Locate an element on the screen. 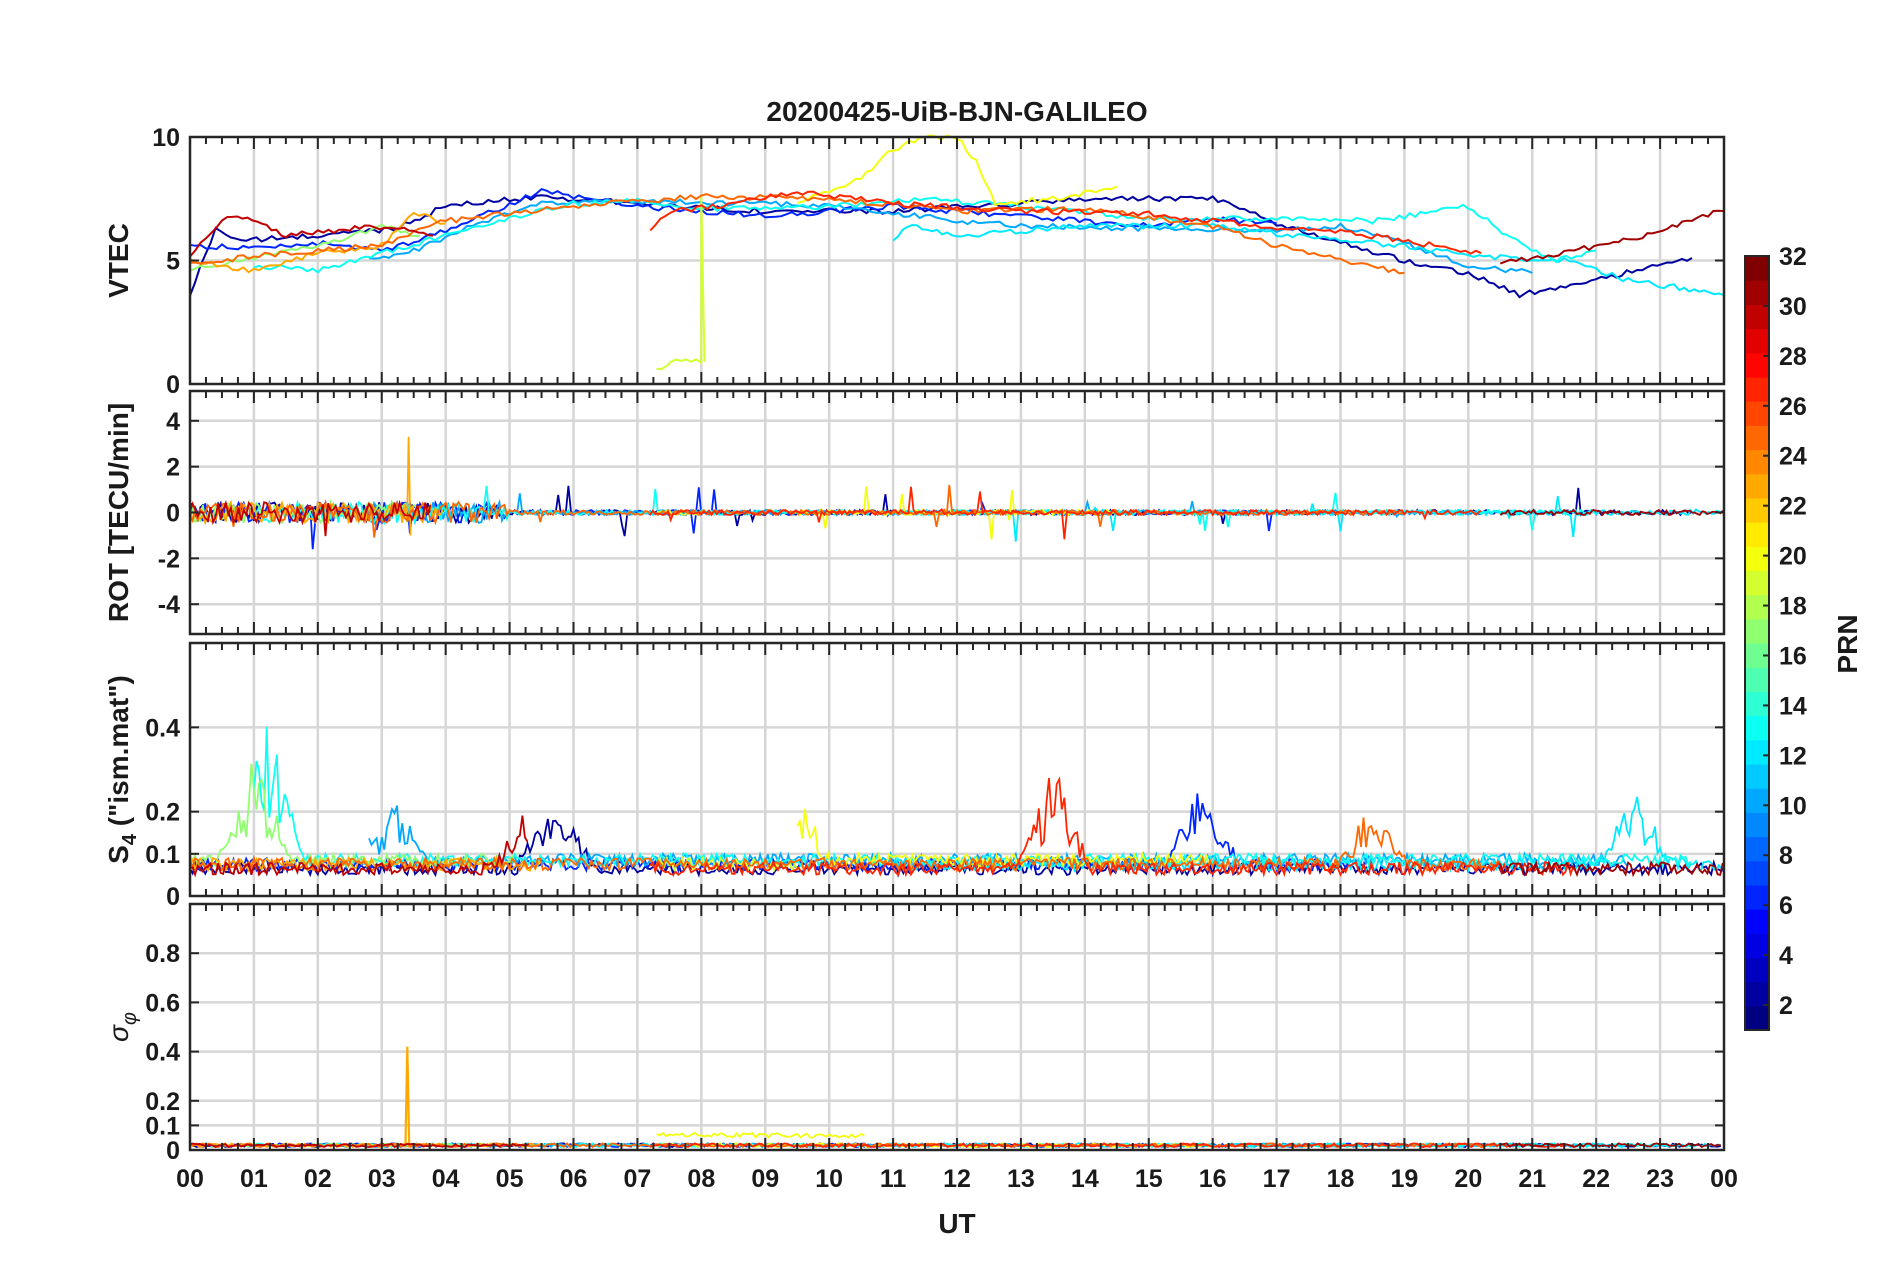 This screenshot has width=1902, height=1272. y-label-rest: ("ism.mat") is located at coordinates (118, 754).